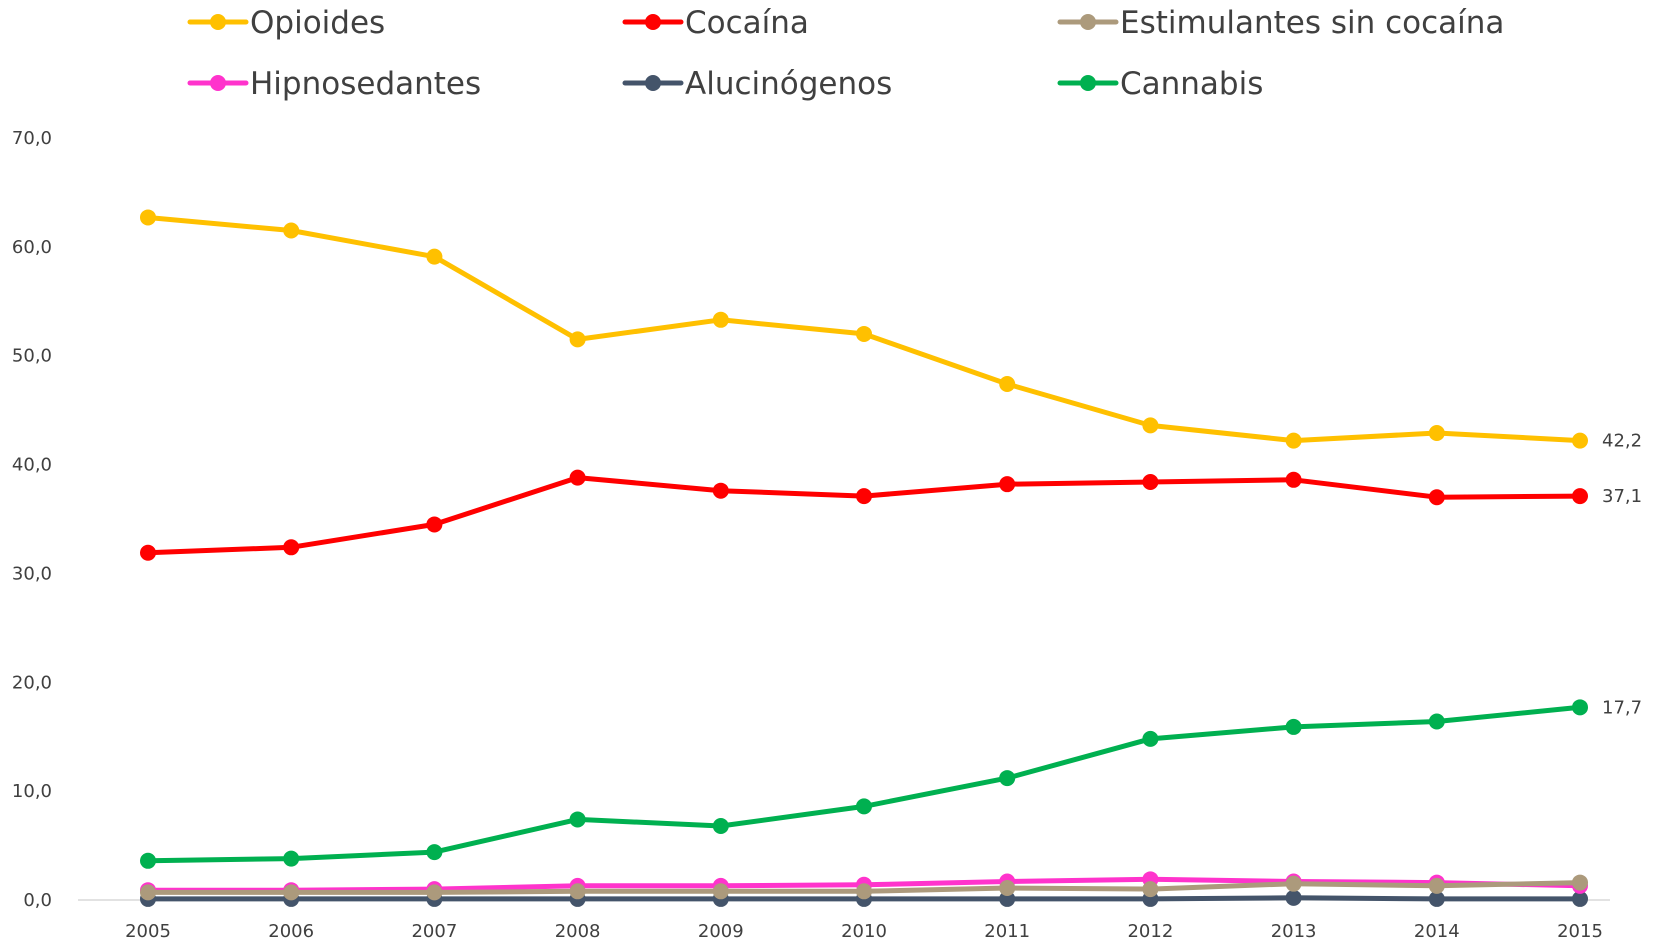 The width and height of the screenshot is (1653, 939). I want to click on x-tick-label: 2011, so click(1007, 930).